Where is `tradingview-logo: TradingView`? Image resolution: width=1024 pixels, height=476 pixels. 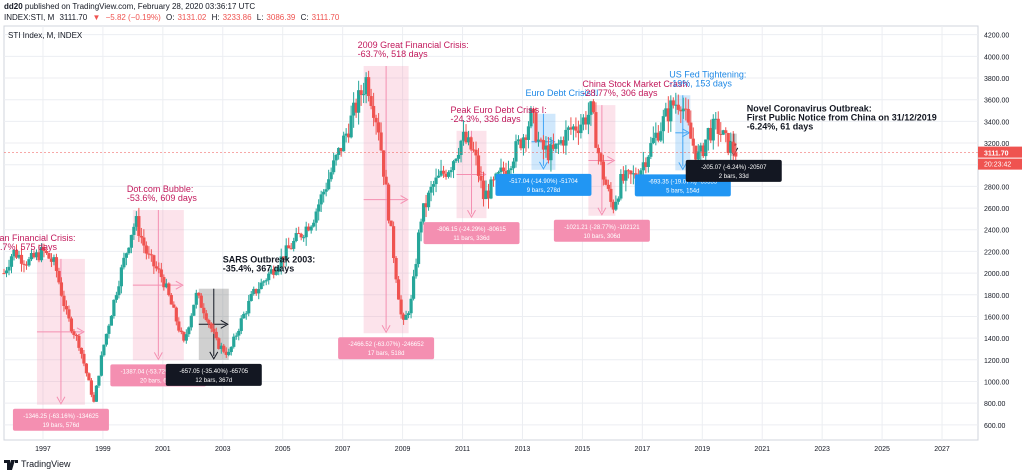
tradingview-logo: TradingView is located at coordinates (37, 464).